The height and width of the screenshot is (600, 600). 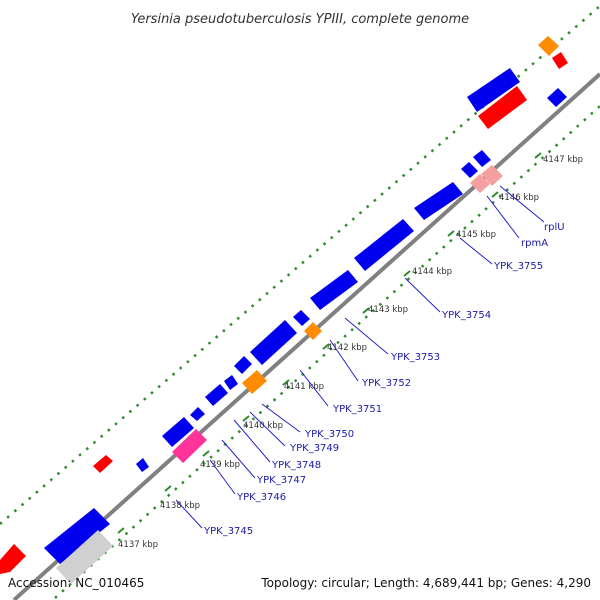 I want to click on cds-feature-top-right, so click(x=557, y=97).